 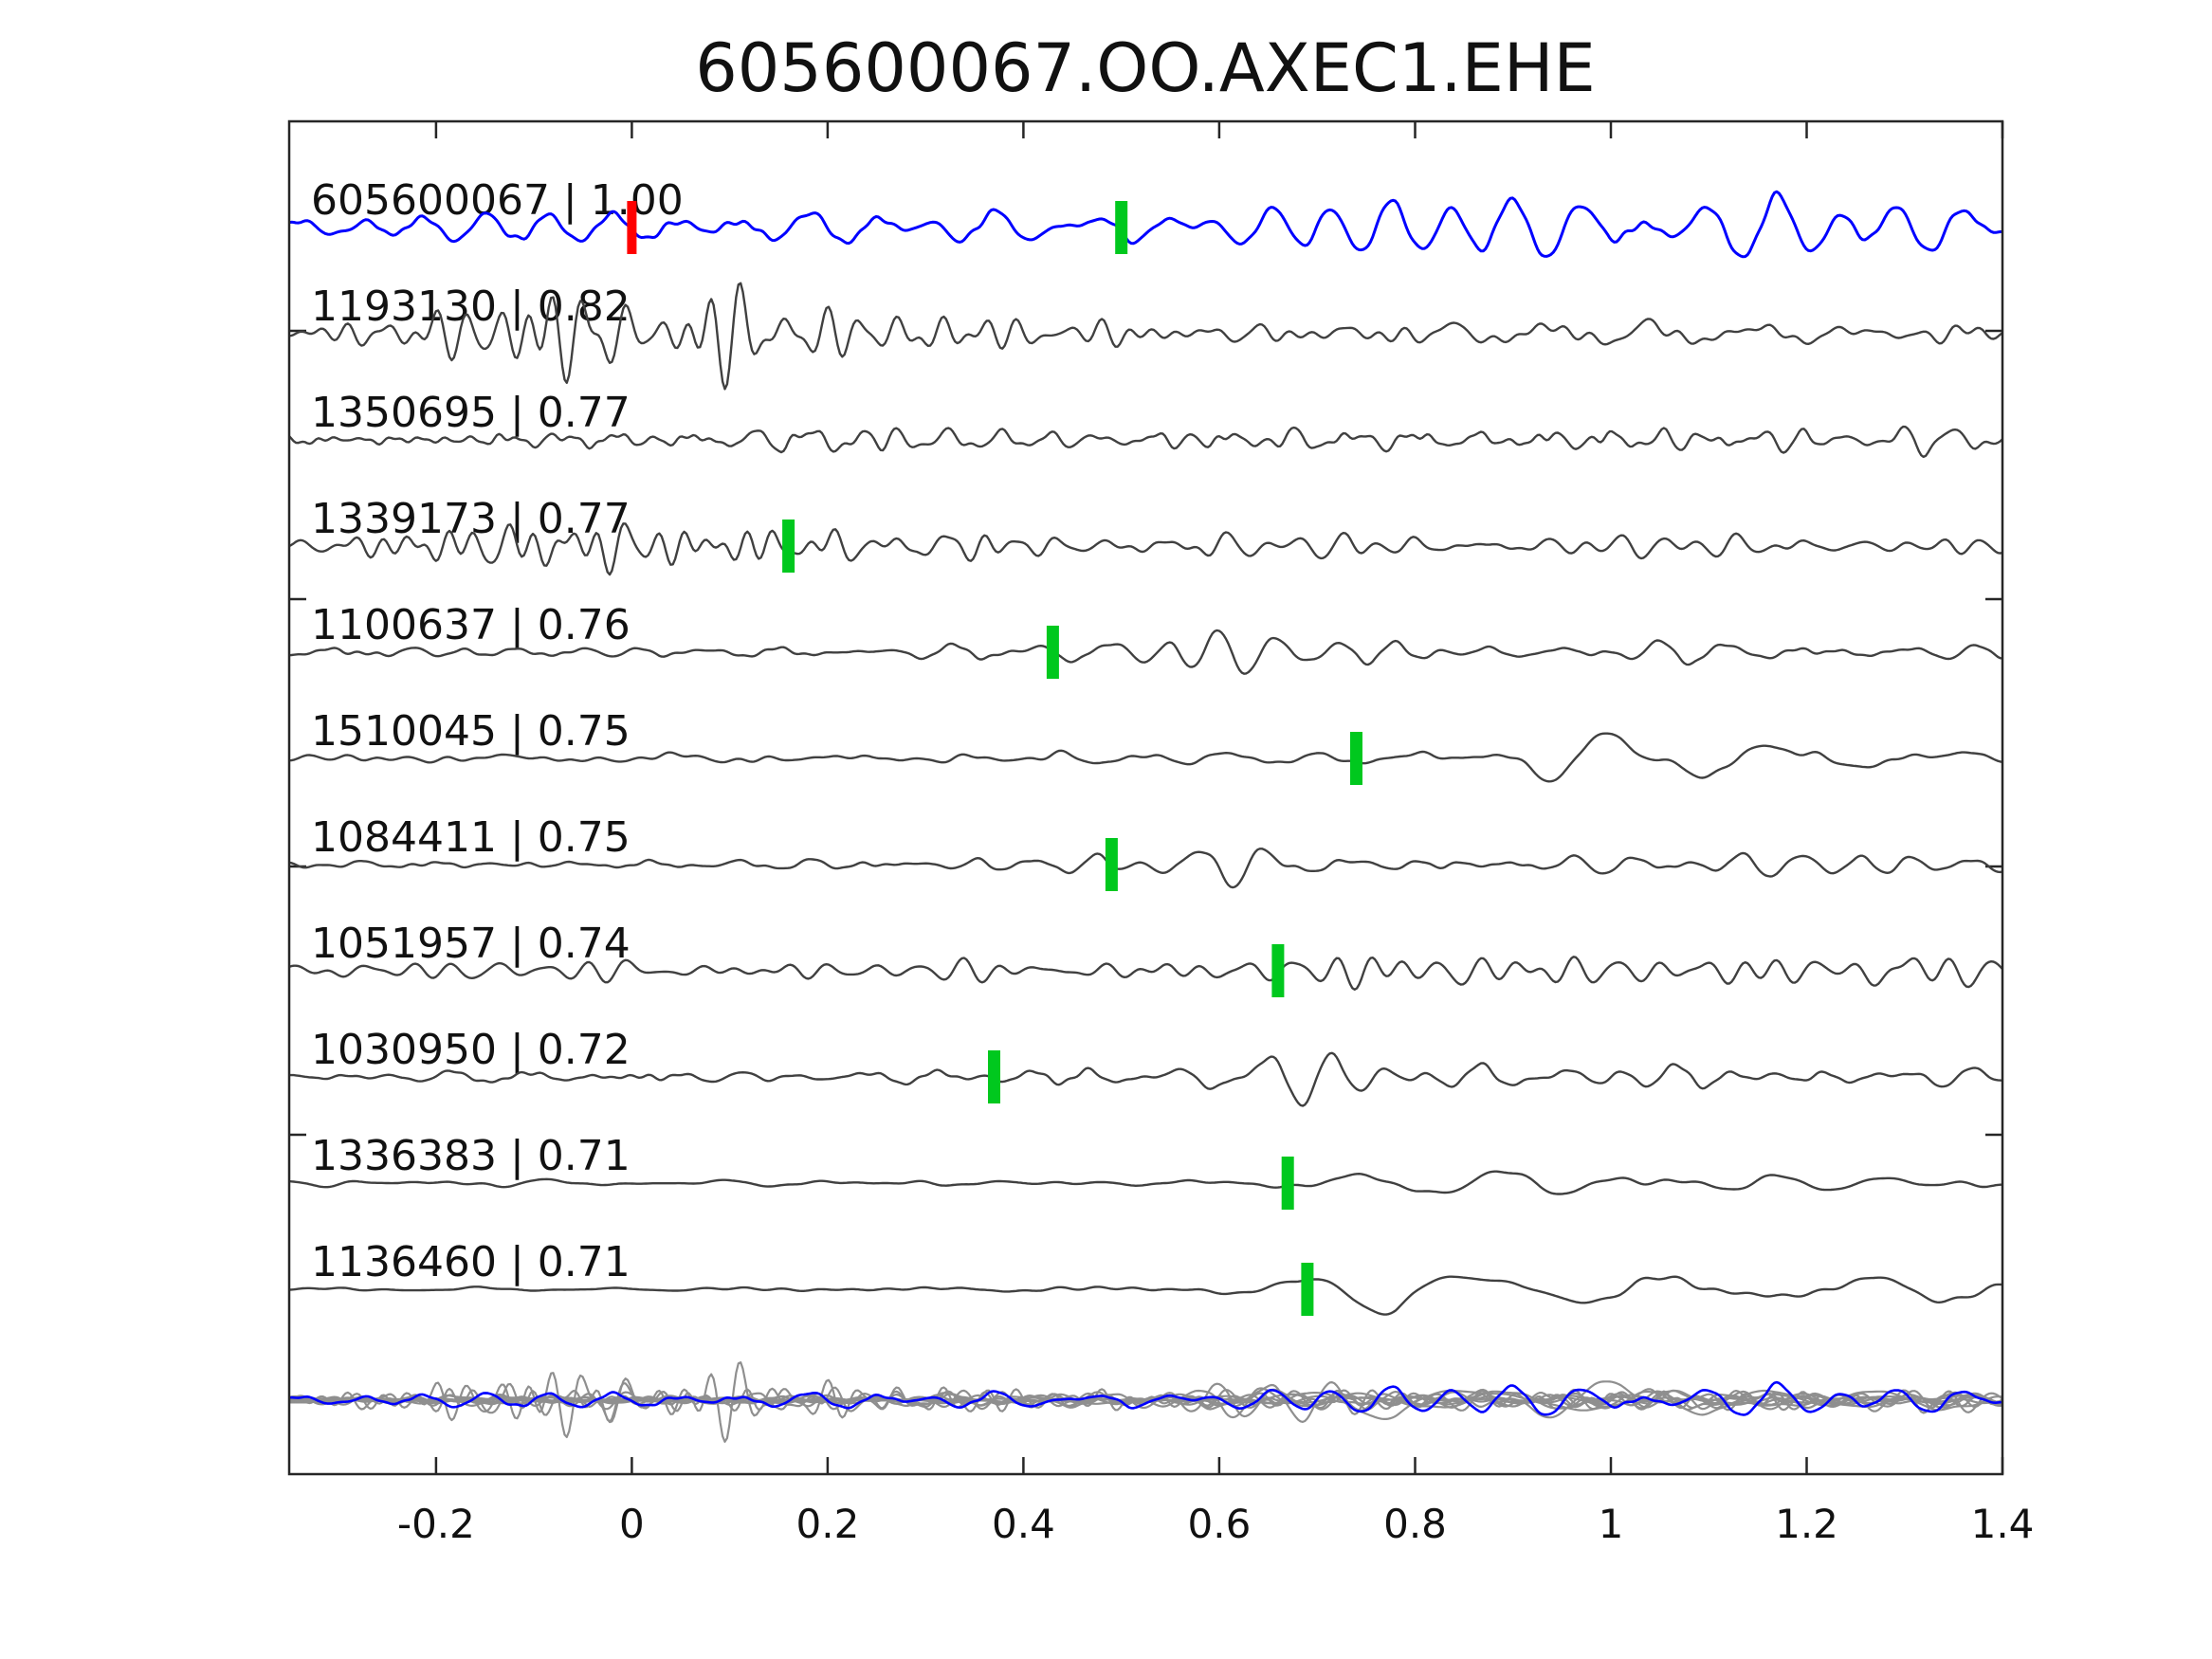 I want to click on x-tick-label: 1, so click(x=1611, y=1524).